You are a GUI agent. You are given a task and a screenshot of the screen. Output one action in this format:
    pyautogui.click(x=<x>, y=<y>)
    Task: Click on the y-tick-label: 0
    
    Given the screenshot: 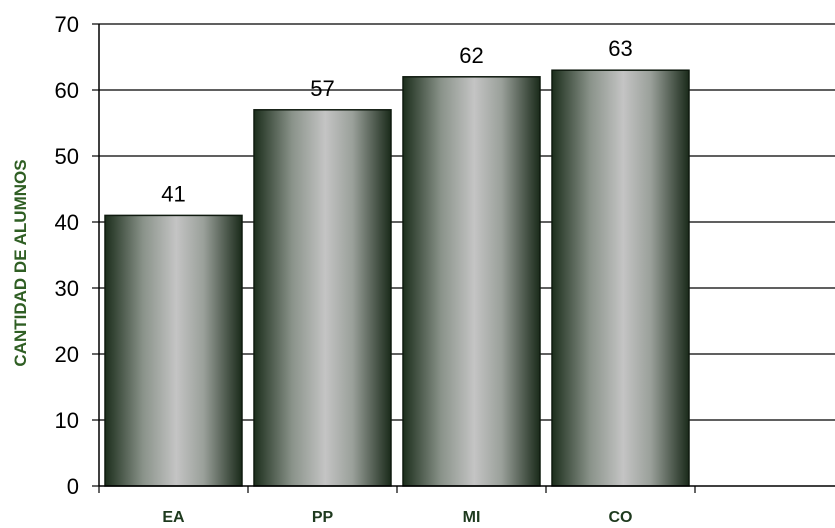 What is the action you would take?
    pyautogui.click(x=73, y=486)
    